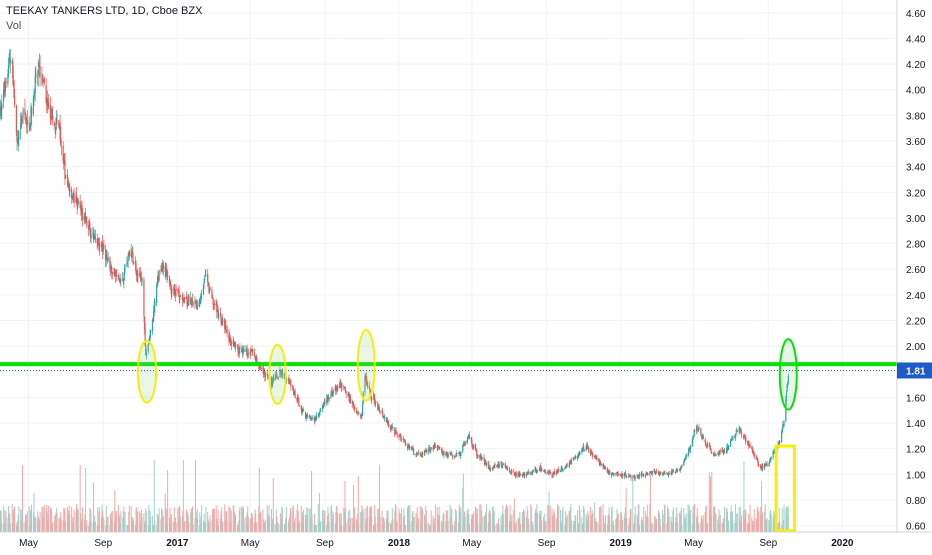 The height and width of the screenshot is (555, 932). Describe the element at coordinates (785, 488) in the screenshot. I see `yellow-rectangle-annotation` at that location.